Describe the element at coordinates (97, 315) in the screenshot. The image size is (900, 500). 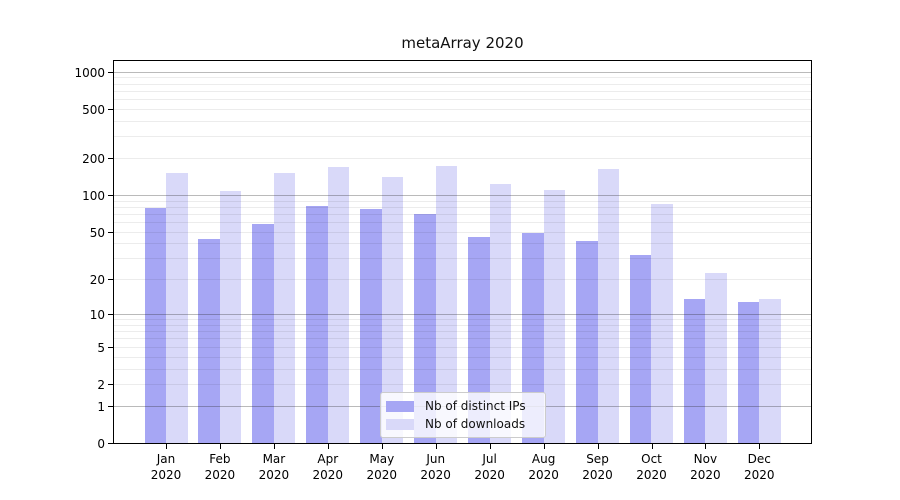
I see `y-tick-label-10: 10` at that location.